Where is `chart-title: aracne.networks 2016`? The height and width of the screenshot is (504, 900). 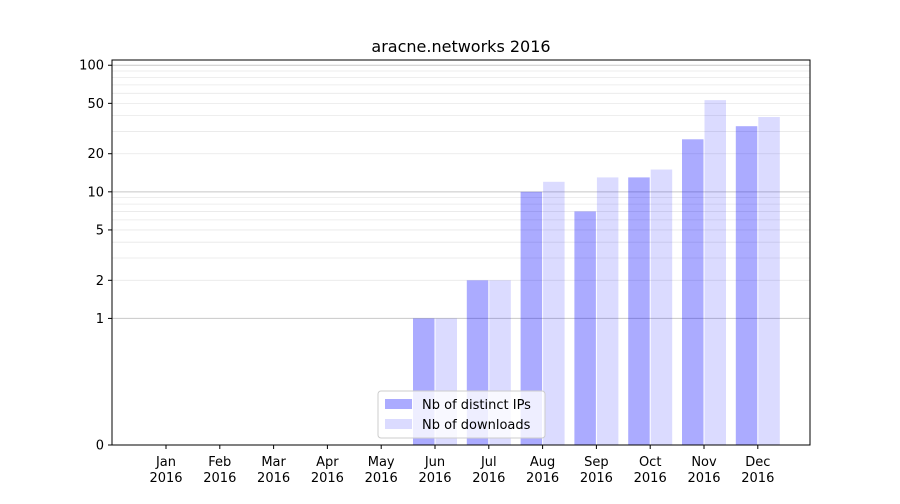
chart-title: aracne.networks 2016 is located at coordinates (460, 46).